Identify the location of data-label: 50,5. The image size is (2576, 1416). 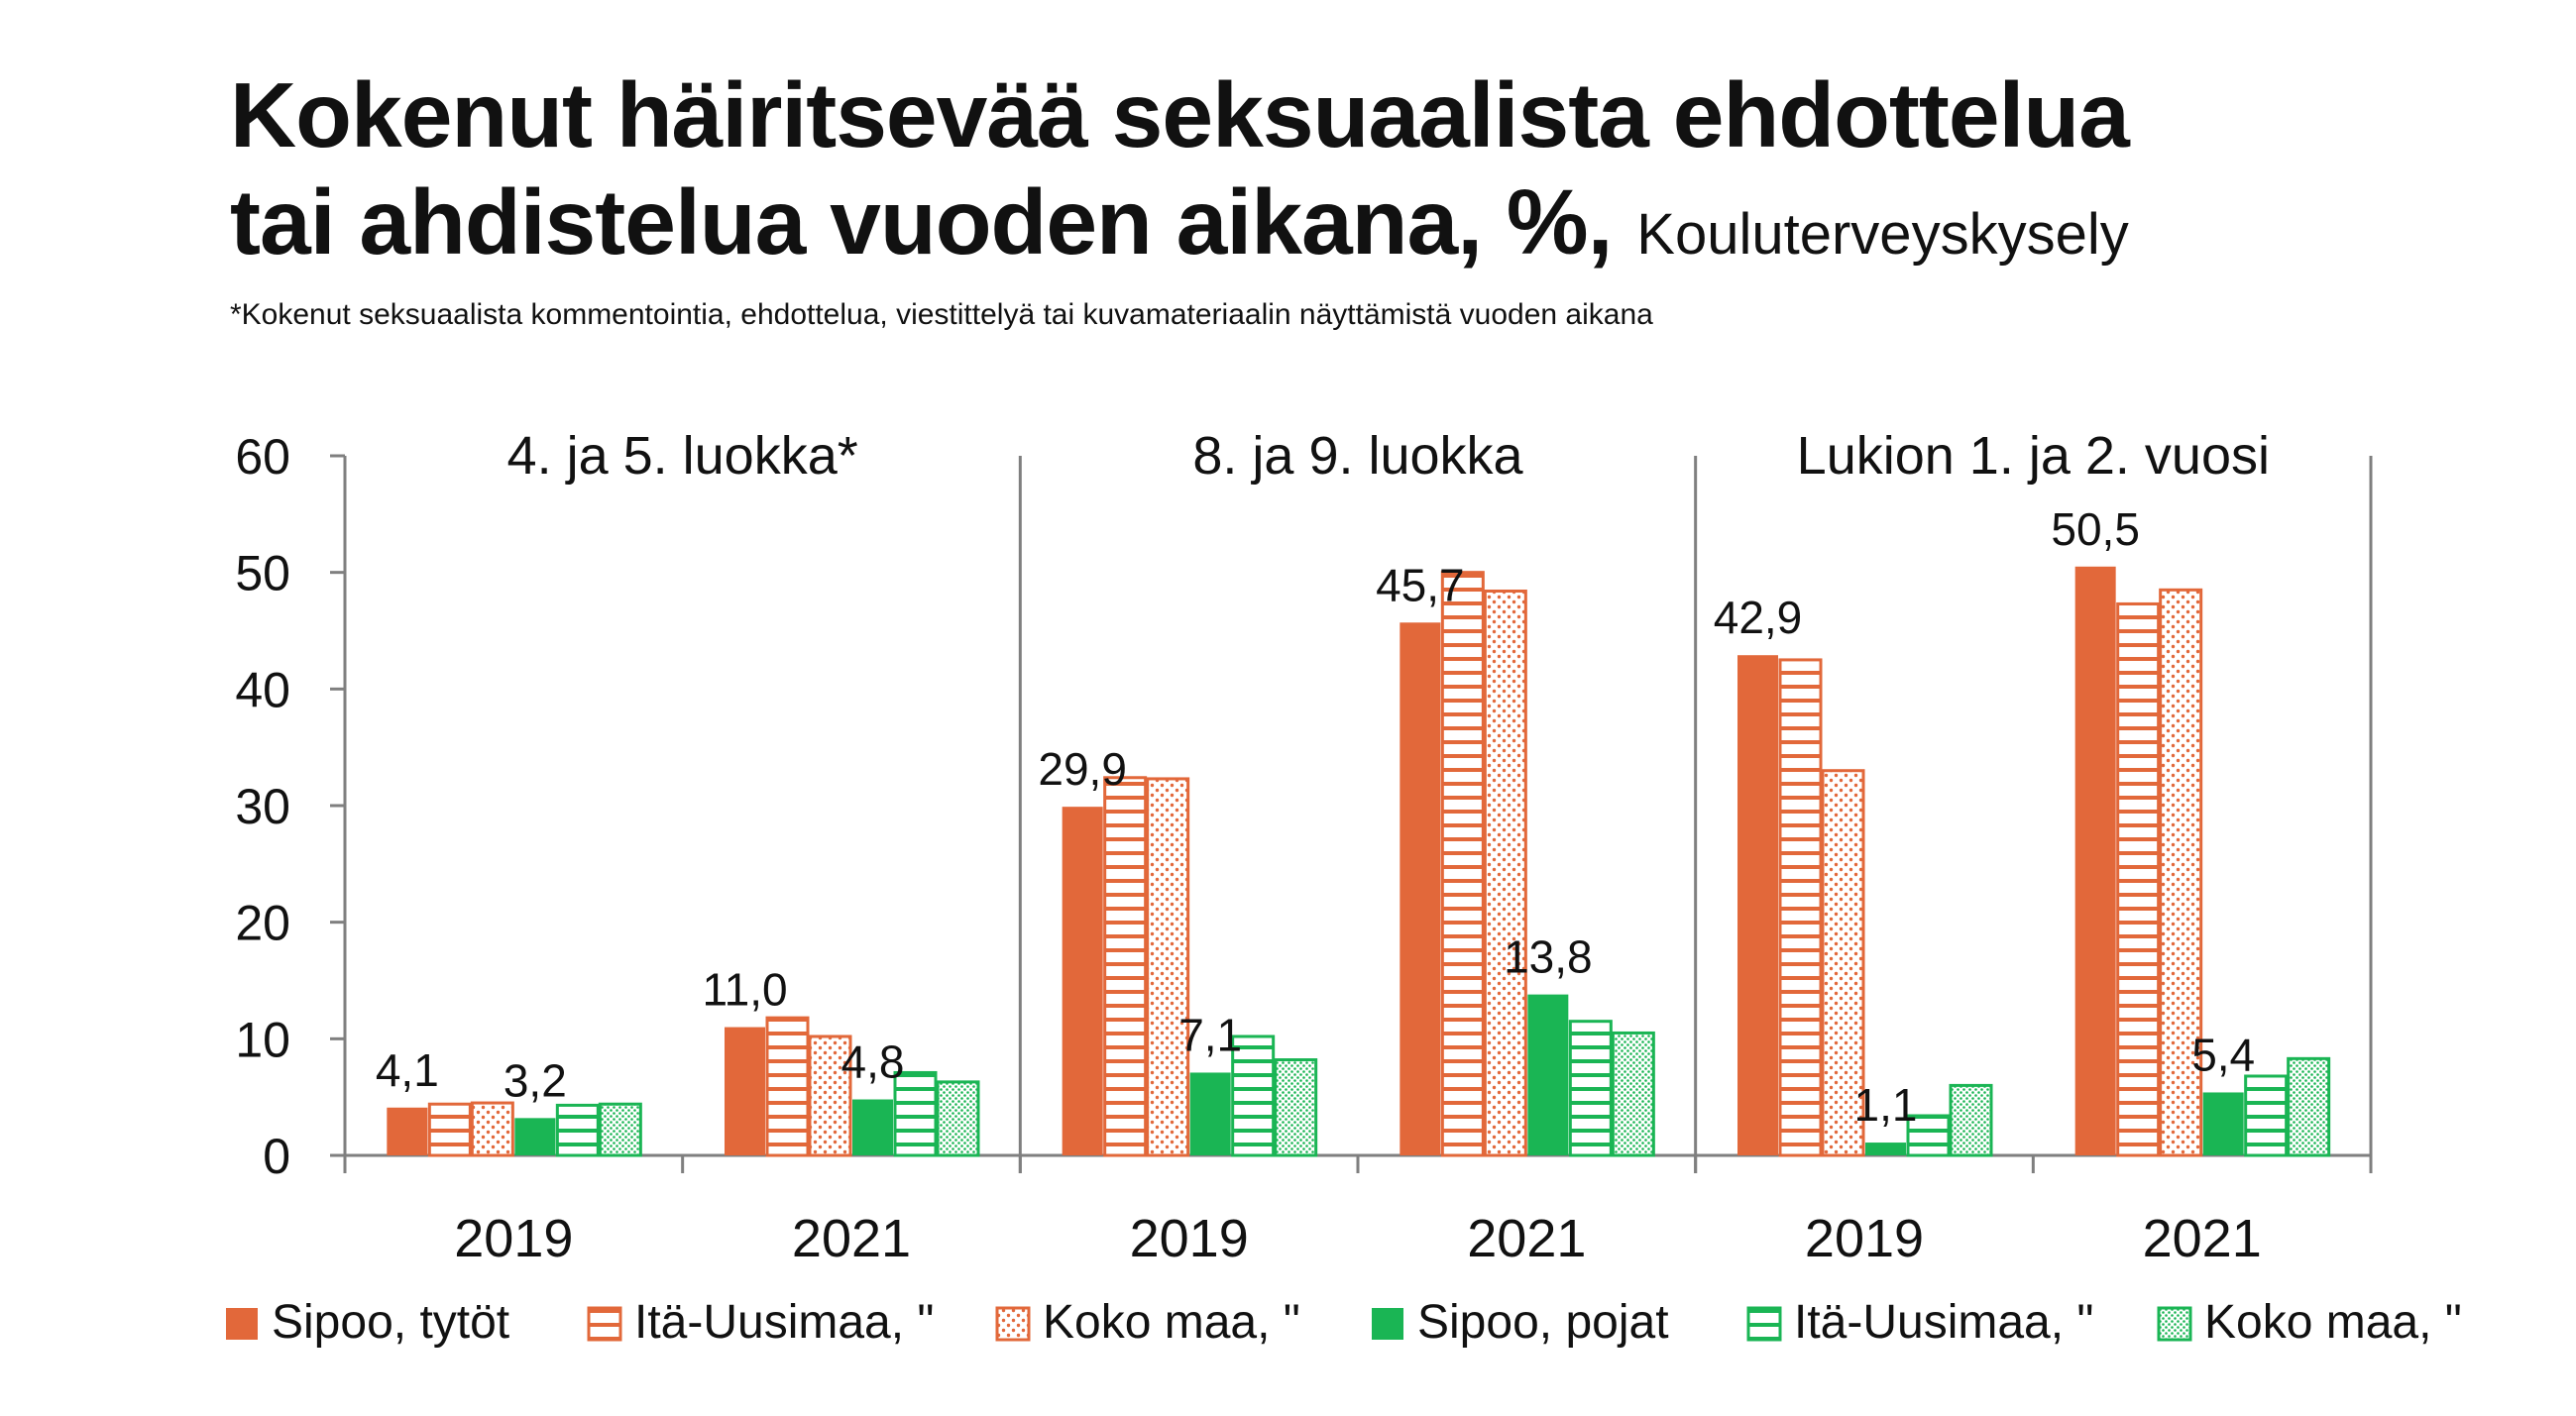
(2095, 529).